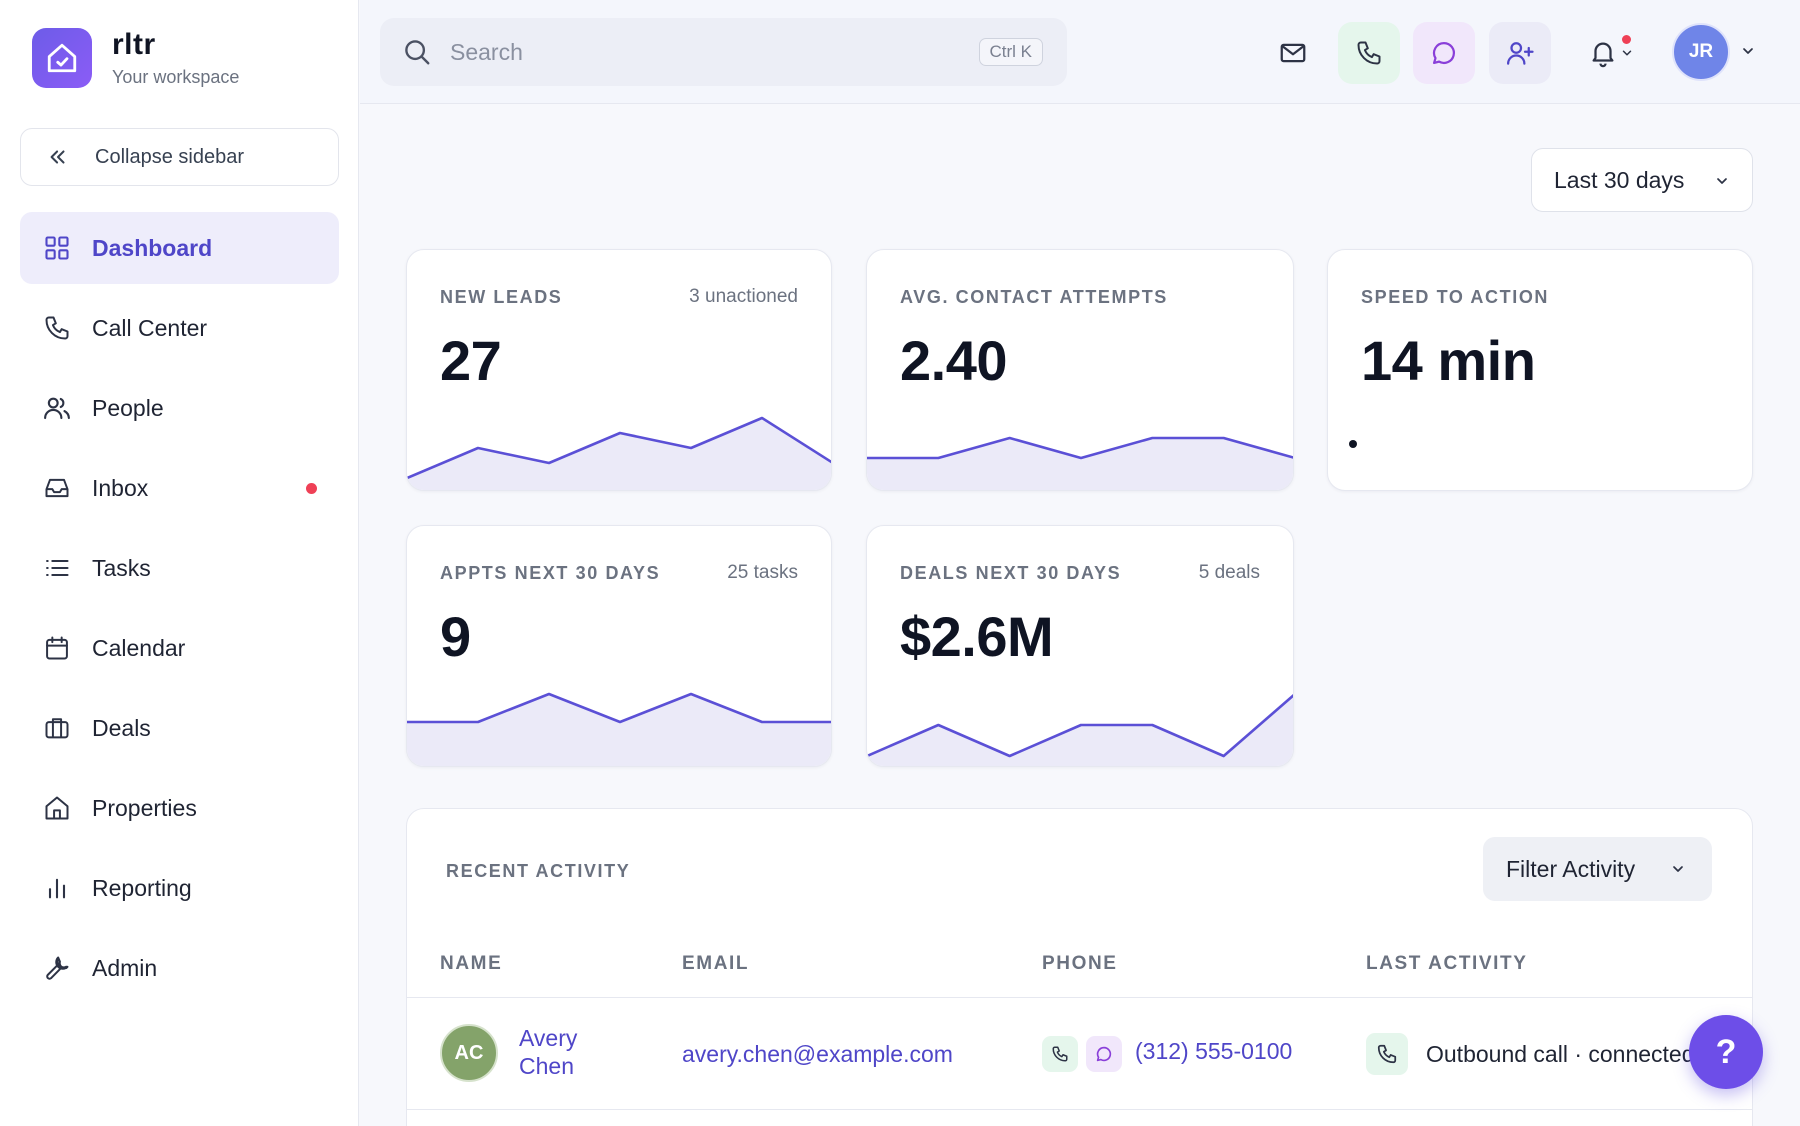 The image size is (1800, 1126). Describe the element at coordinates (469, 1053) in the screenshot. I see `contact-avatar: AC` at that location.